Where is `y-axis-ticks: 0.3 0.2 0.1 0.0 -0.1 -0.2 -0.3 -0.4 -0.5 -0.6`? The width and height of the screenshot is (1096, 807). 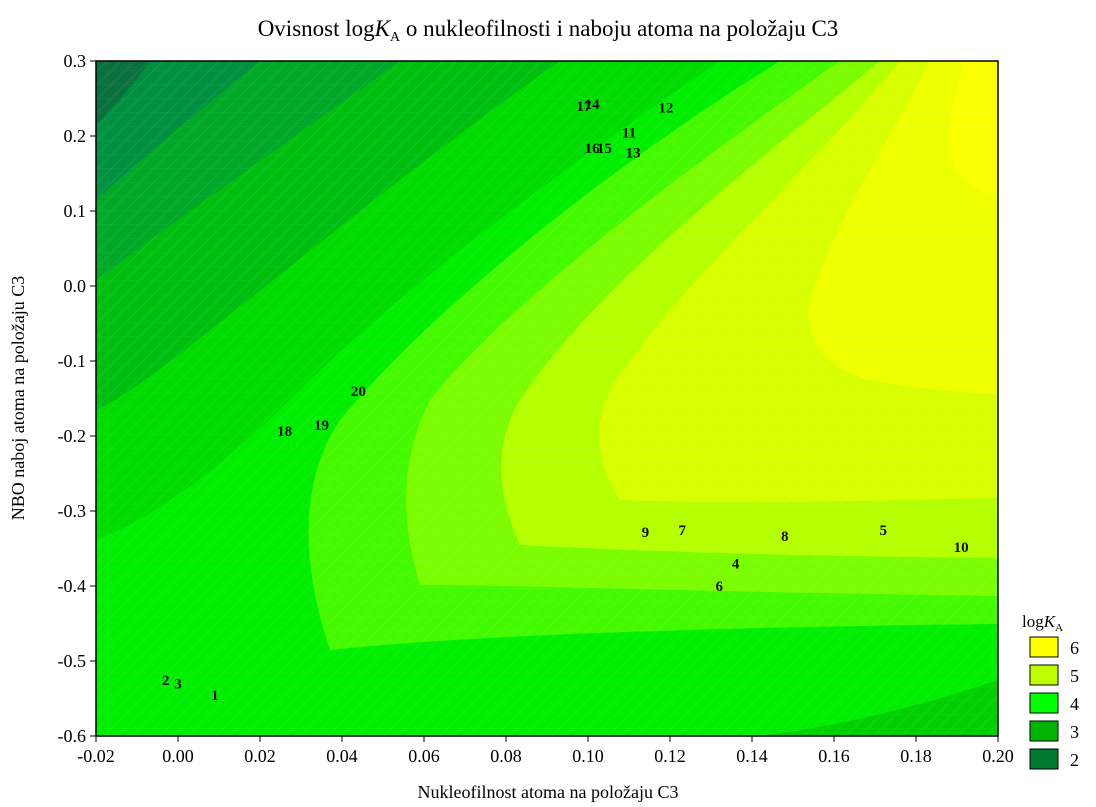
y-axis-ticks: 0.3 0.2 0.1 0.0 -0.1 -0.2 -0.3 -0.4 -0.5 -0.6 is located at coordinates (77, 398).